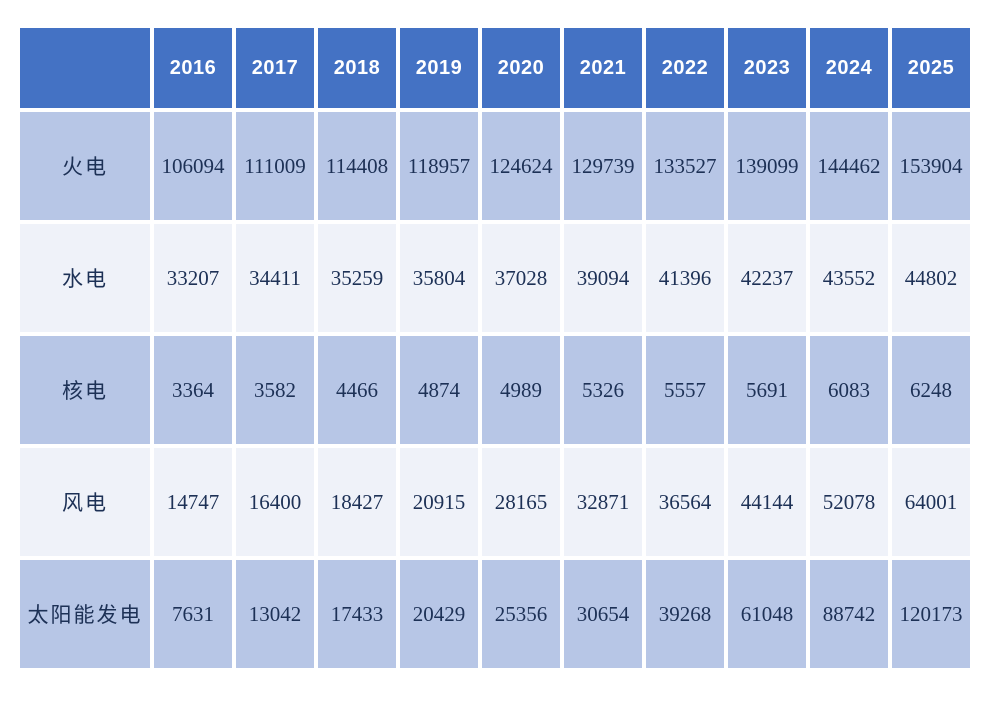 This screenshot has height=704, width=996. I want to click on data-cell: 114408, so click(357, 166).